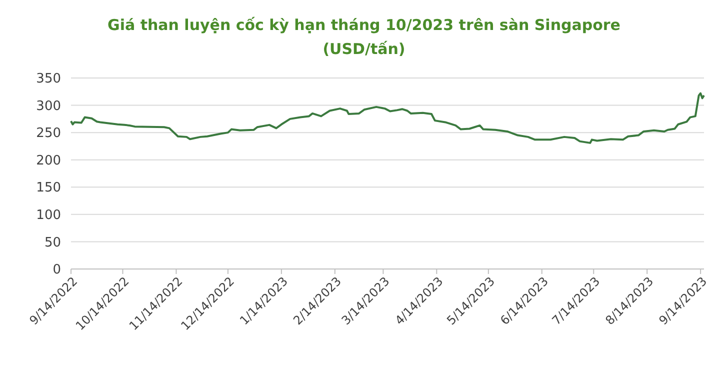 The width and height of the screenshot is (728, 365). What do you see at coordinates (387, 118) in the screenshot?
I see `line-series` at bounding box center [387, 118].